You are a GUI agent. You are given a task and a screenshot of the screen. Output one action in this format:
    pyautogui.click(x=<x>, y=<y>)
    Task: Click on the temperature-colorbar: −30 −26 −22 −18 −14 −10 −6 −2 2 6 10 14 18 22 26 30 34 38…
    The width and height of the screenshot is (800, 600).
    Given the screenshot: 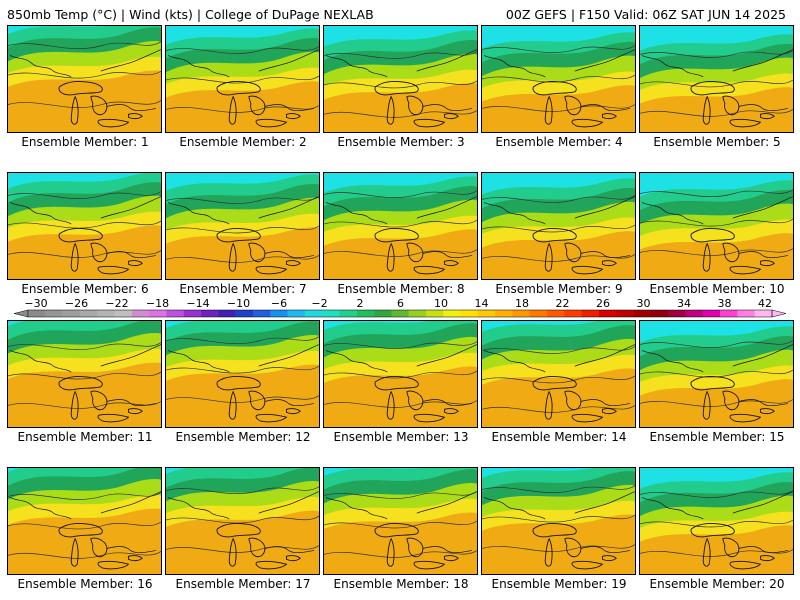 What is the action you would take?
    pyautogui.click(x=400, y=307)
    